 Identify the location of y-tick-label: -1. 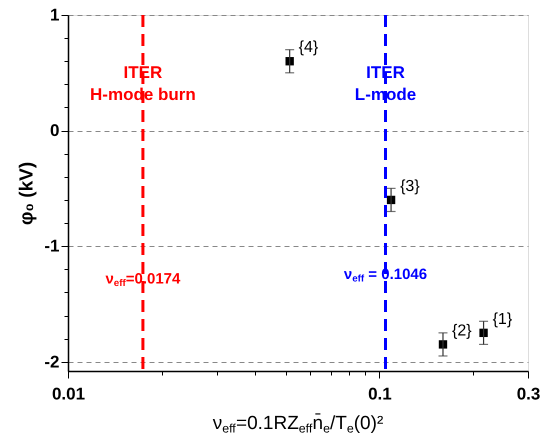
(52, 246).